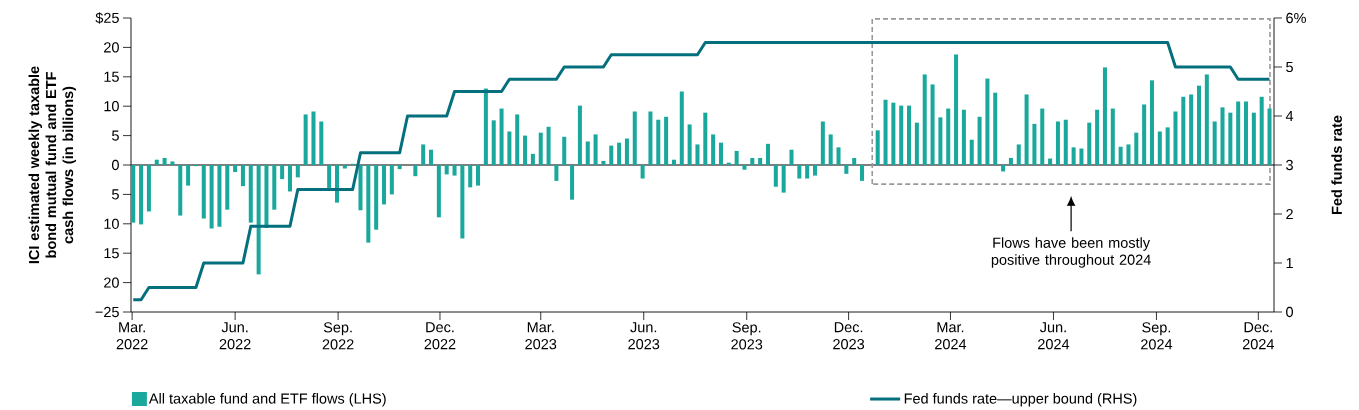 The width and height of the screenshot is (1359, 410). Describe the element at coordinates (1289, 165) in the screenshot. I see `y2-tick-label: 3` at that location.